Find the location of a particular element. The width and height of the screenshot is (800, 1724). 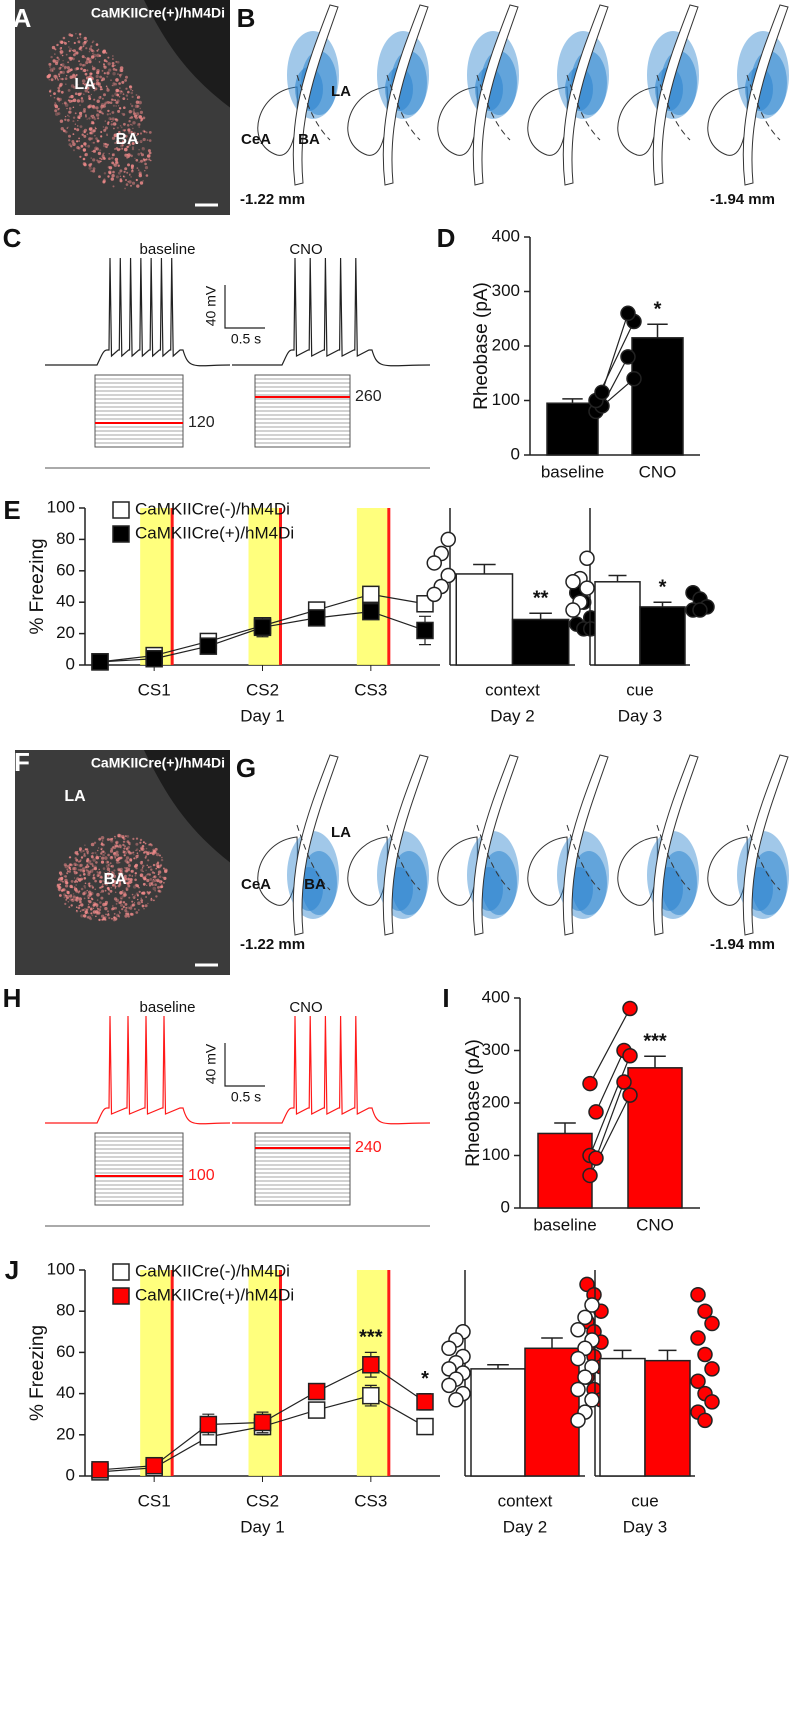

x-axis-label: Day 2 is located at coordinates (525, 1526).